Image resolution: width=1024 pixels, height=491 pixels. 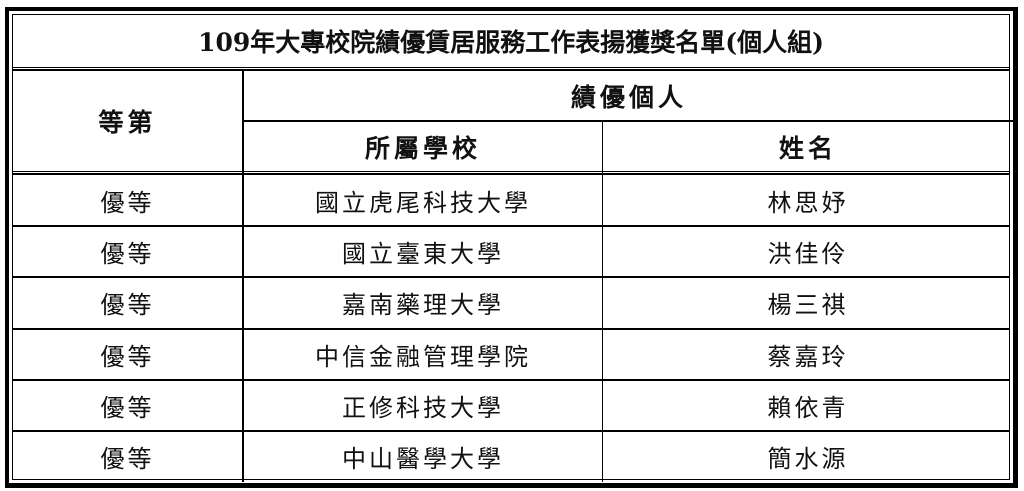 What do you see at coordinates (808, 459) in the screenshot?
I see `cell-name: 簡水源` at bounding box center [808, 459].